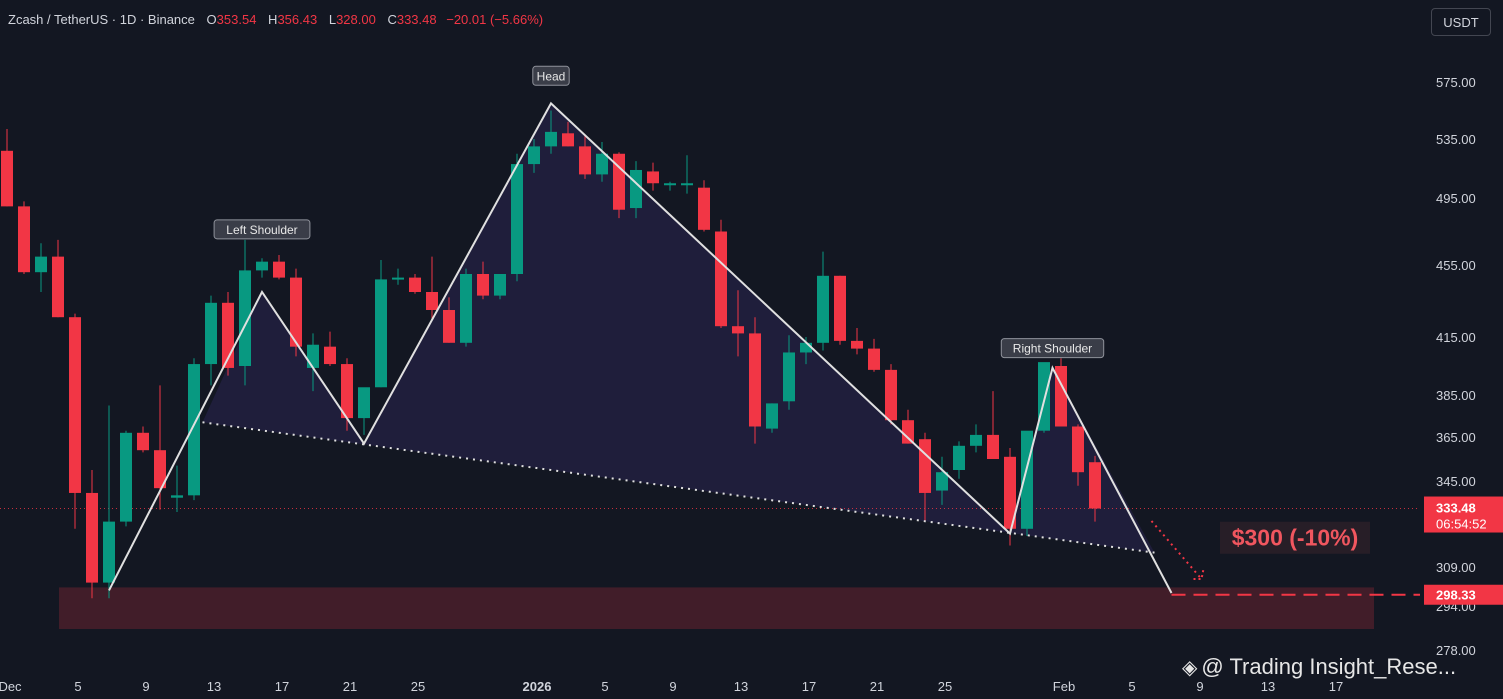 The width and height of the screenshot is (1503, 699). What do you see at coordinates (1190, 667) in the screenshot?
I see `binance-diamond-icon: ◈` at bounding box center [1190, 667].